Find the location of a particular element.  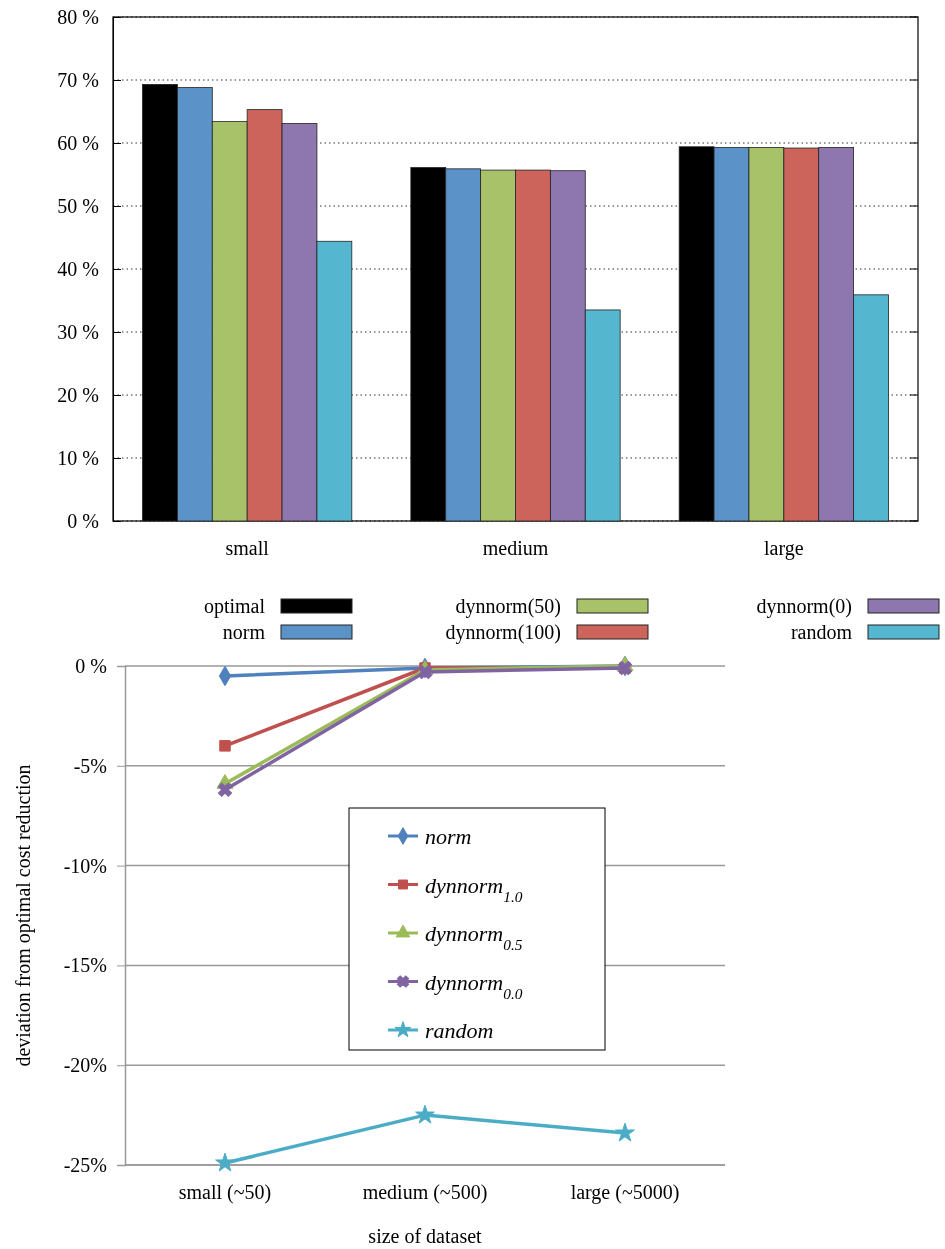

legend-label: dynnorm(100) is located at coordinates (503, 632).